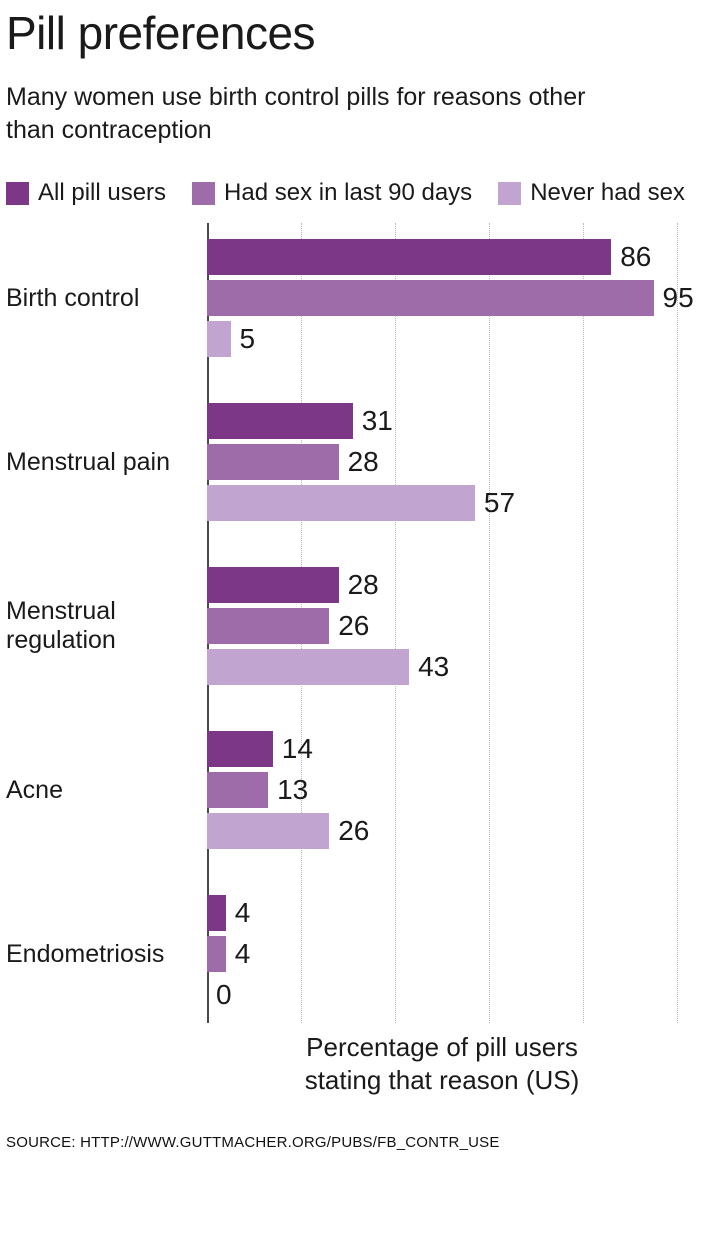  What do you see at coordinates (377, 421) in the screenshot?
I see `bar-value-label: 31` at bounding box center [377, 421].